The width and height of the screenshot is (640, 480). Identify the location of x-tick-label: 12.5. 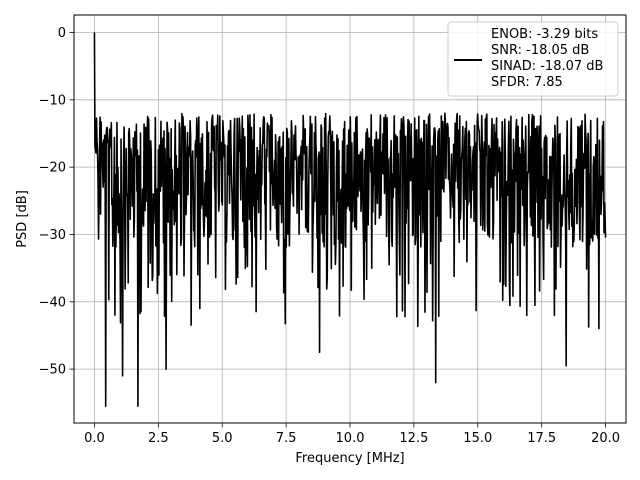
(413, 438).